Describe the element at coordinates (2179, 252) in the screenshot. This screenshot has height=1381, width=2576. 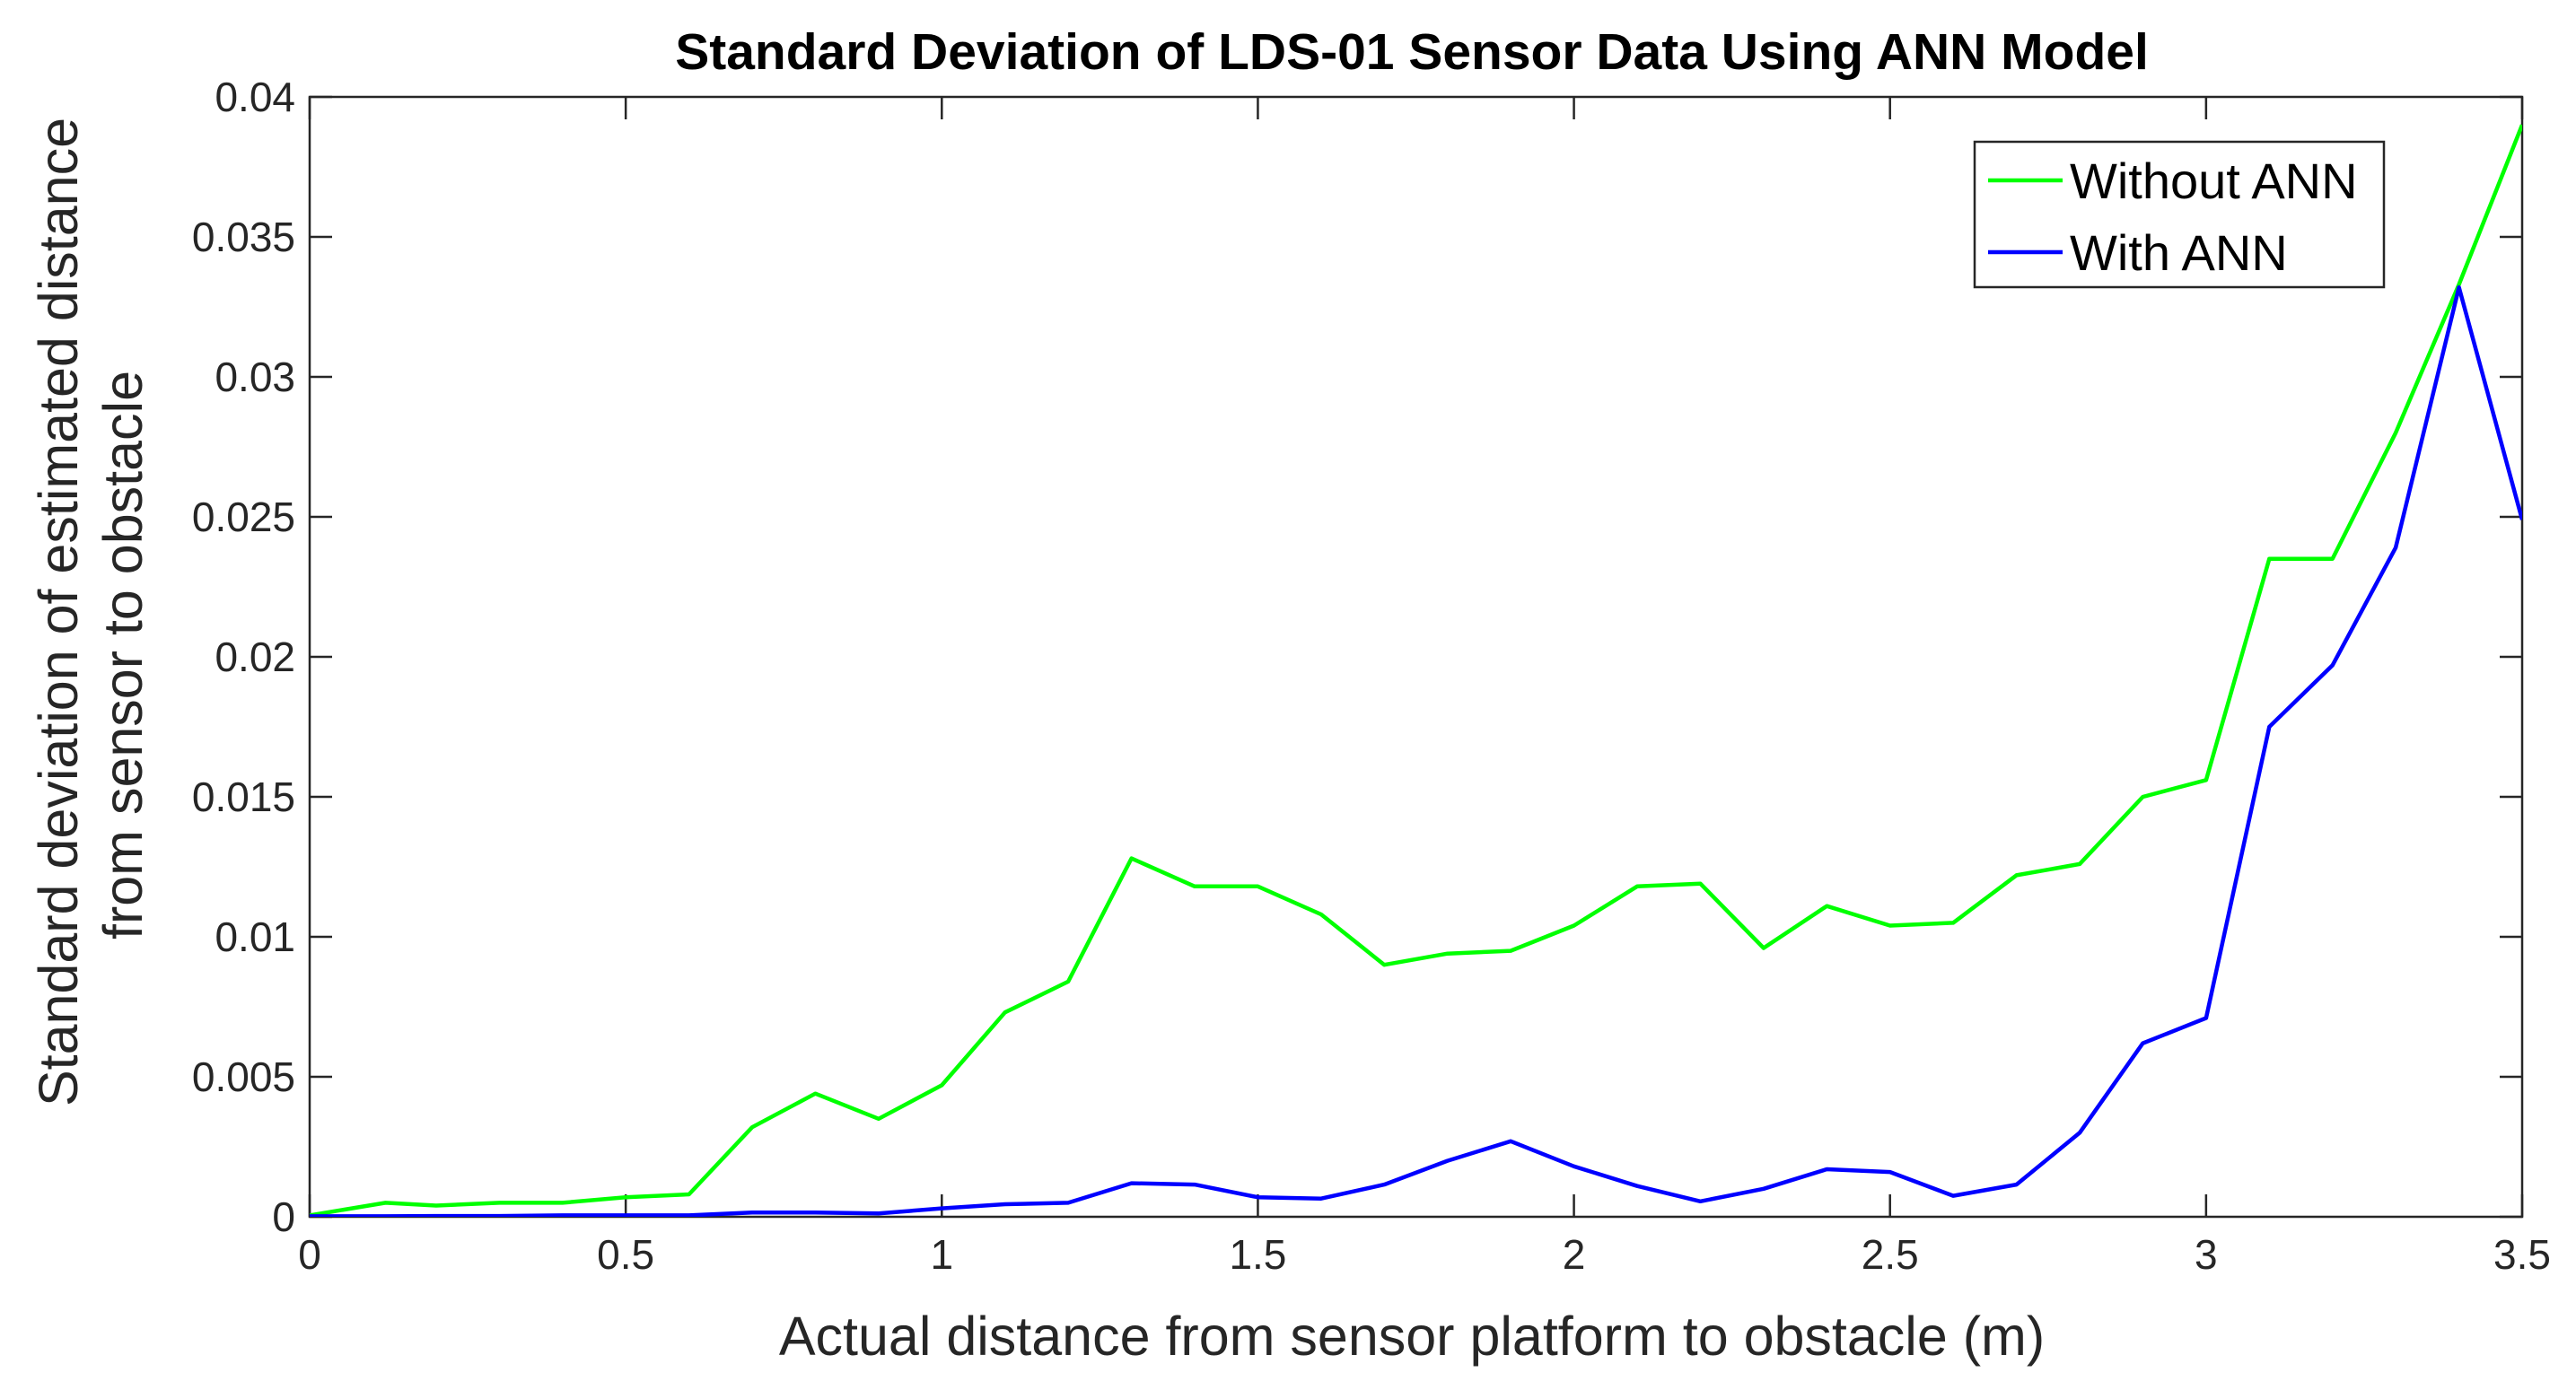
I see `legend-entry-with-ann: With ANN` at that location.